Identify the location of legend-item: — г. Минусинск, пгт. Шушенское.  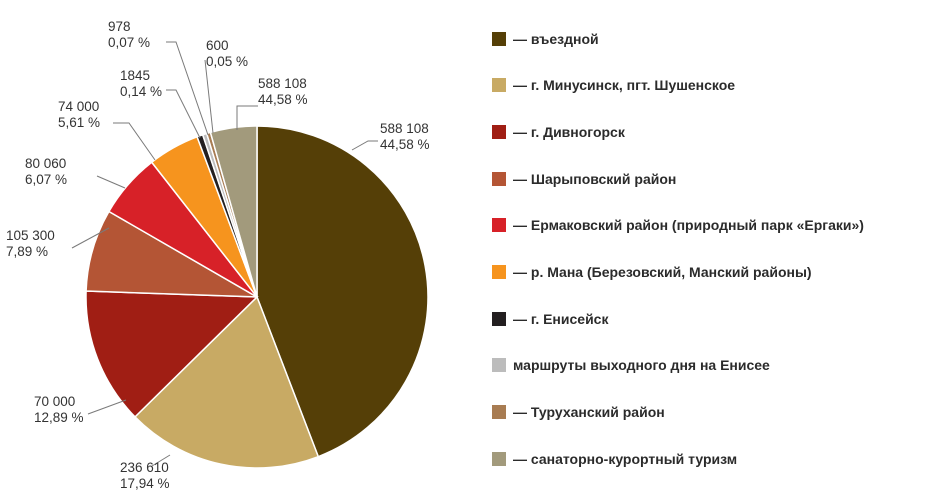
(708, 85).